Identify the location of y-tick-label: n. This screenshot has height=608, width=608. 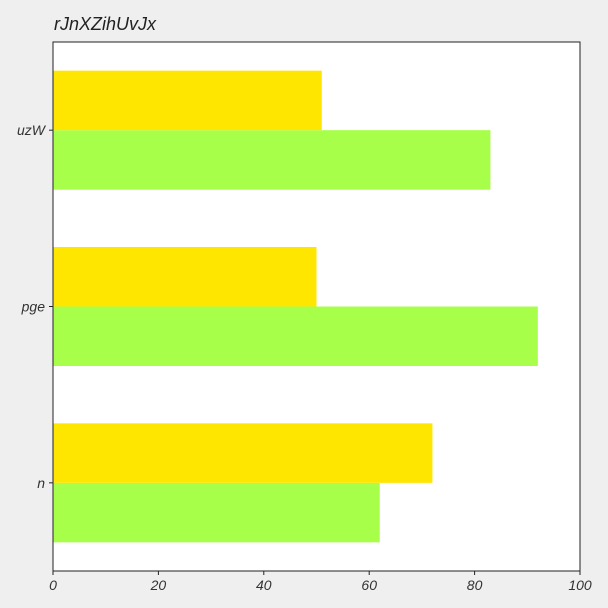
(41, 483).